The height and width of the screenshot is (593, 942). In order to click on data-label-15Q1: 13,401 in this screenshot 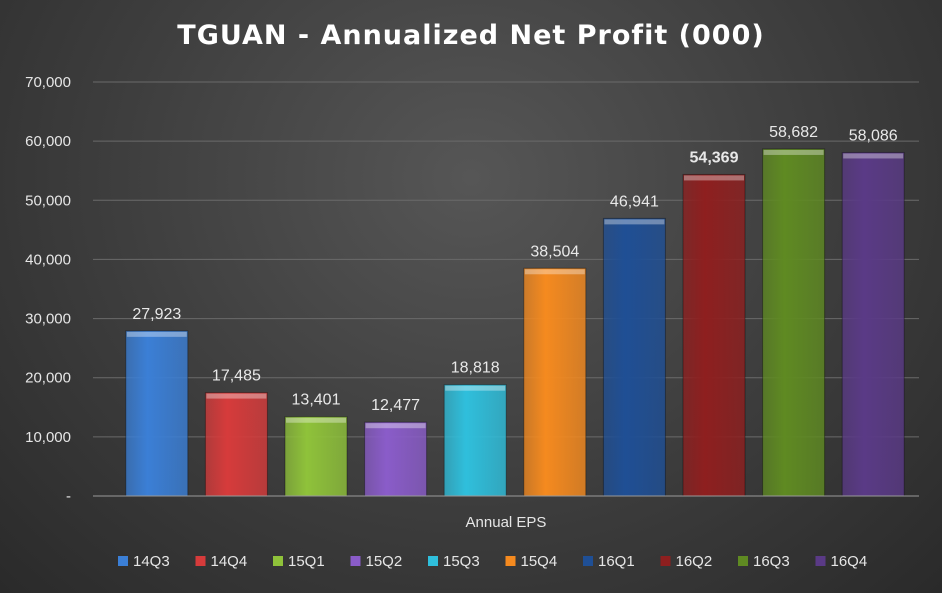, I will do `click(316, 400)`.